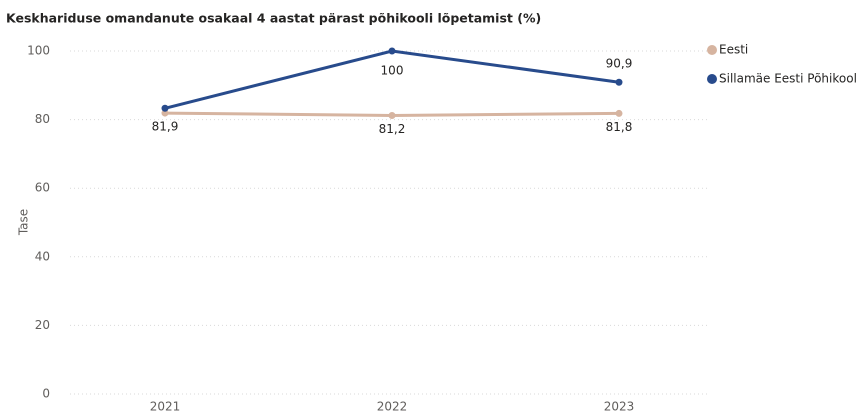 The image size is (861, 414). What do you see at coordinates (392, 407) in the screenshot?
I see `x-tick-label: 2022` at bounding box center [392, 407].